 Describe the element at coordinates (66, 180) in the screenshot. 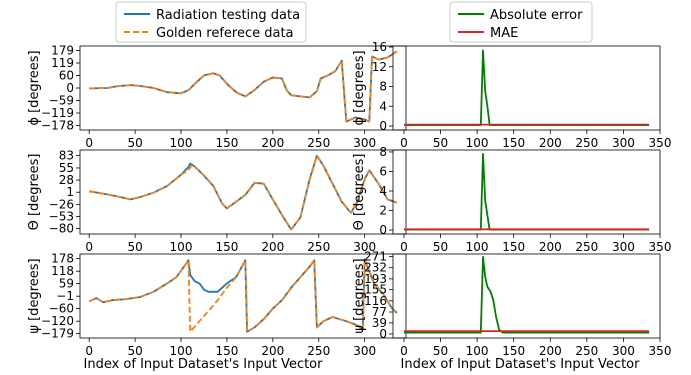

I see `y-tick-label: 28` at that location.